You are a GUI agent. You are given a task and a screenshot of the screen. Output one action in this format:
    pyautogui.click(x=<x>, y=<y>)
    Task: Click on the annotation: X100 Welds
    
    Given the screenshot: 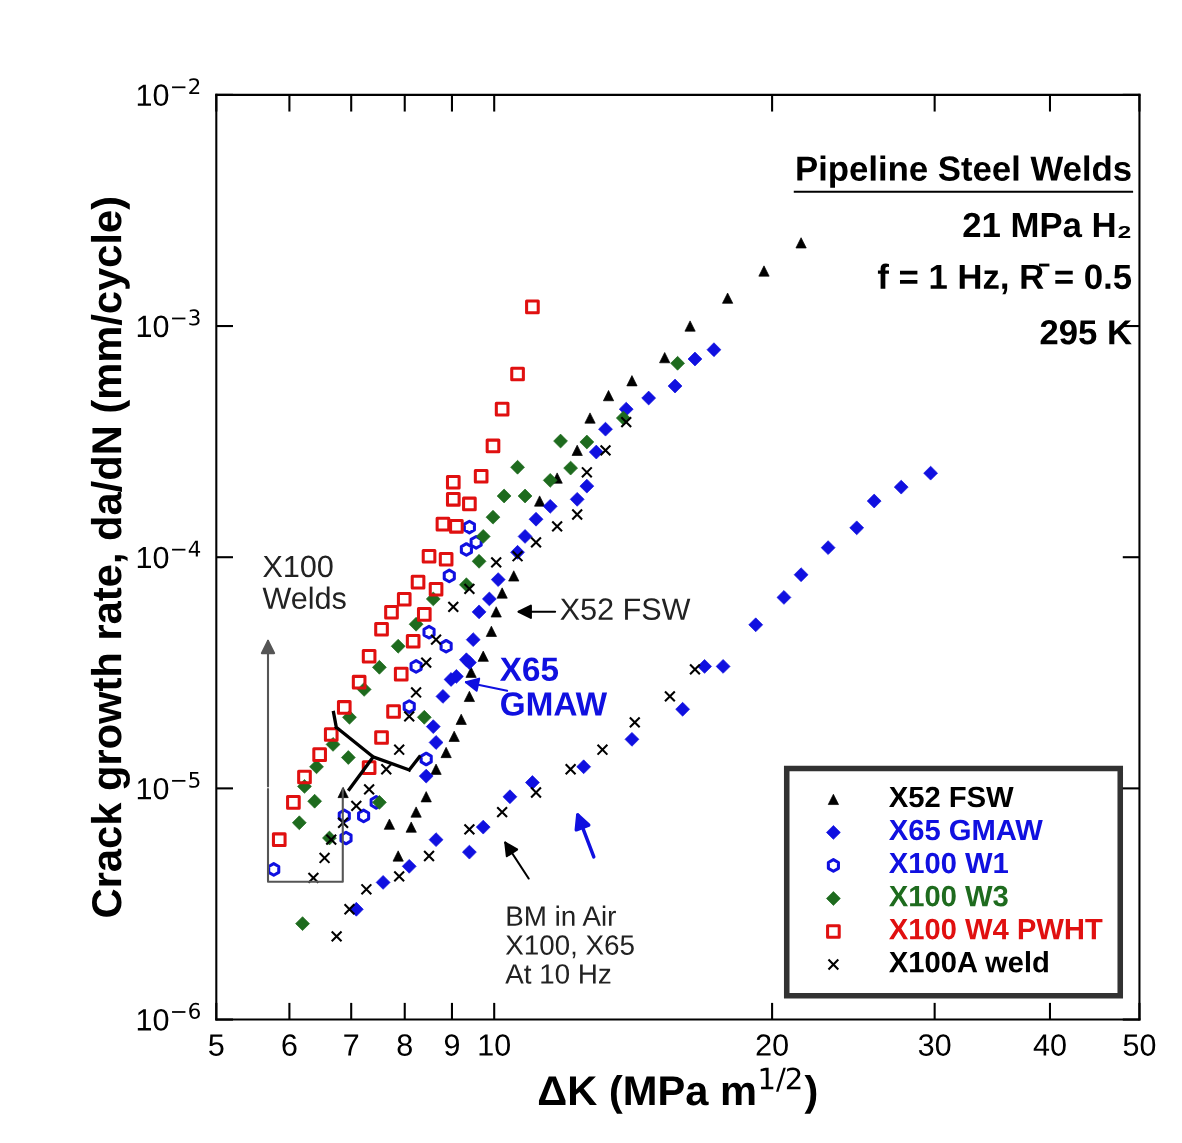 What is the action you would take?
    pyautogui.click(x=304, y=582)
    